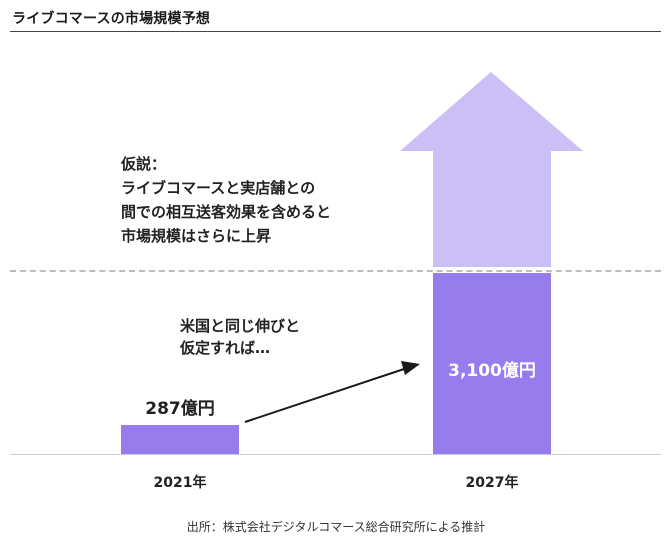 Image resolution: width=672 pixels, height=558 pixels. What do you see at coordinates (226, 212) in the screenshot?
I see `hypothesis-line: 間での相互送客効果を含めると` at bounding box center [226, 212].